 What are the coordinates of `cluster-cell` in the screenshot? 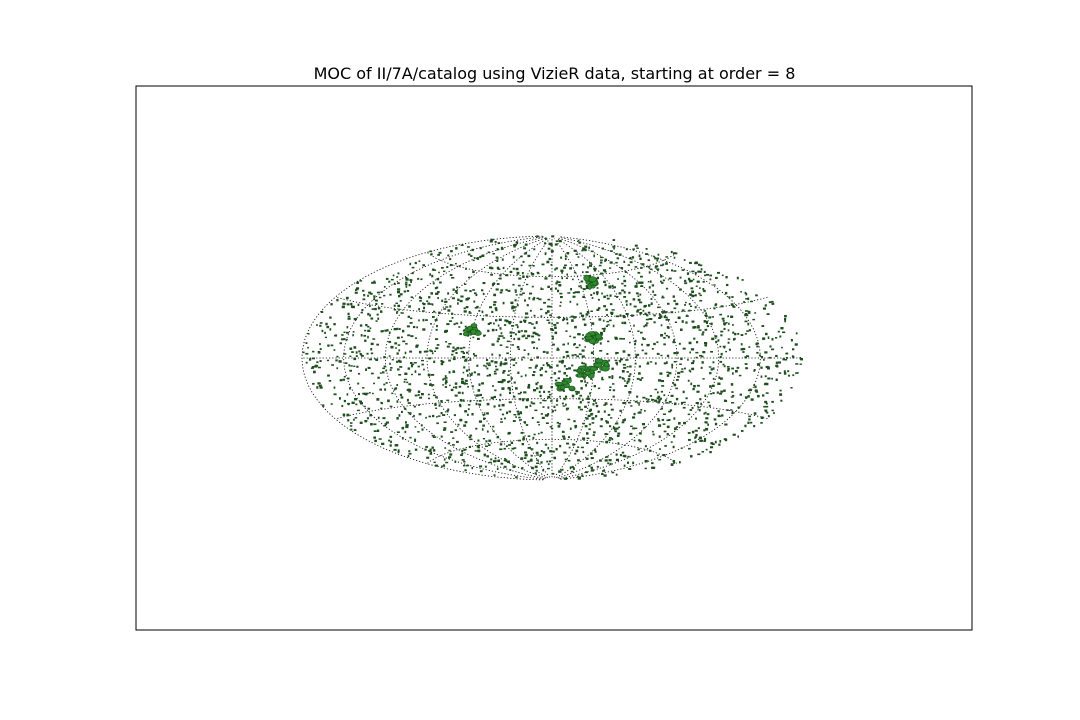 It's located at (588, 373).